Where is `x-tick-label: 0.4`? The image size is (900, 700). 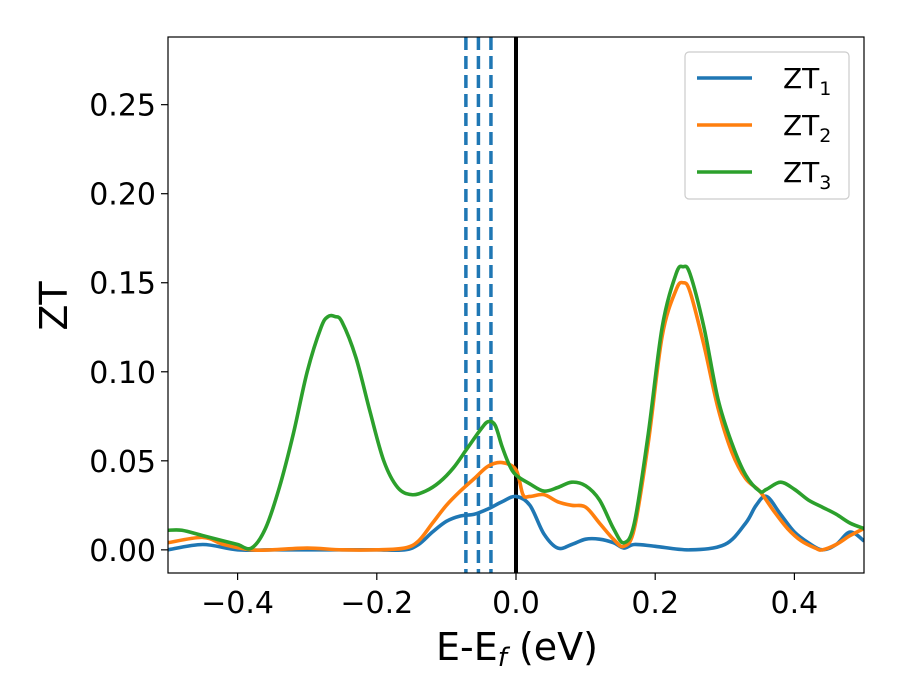
x-tick-label: 0.4 is located at coordinates (795, 603).